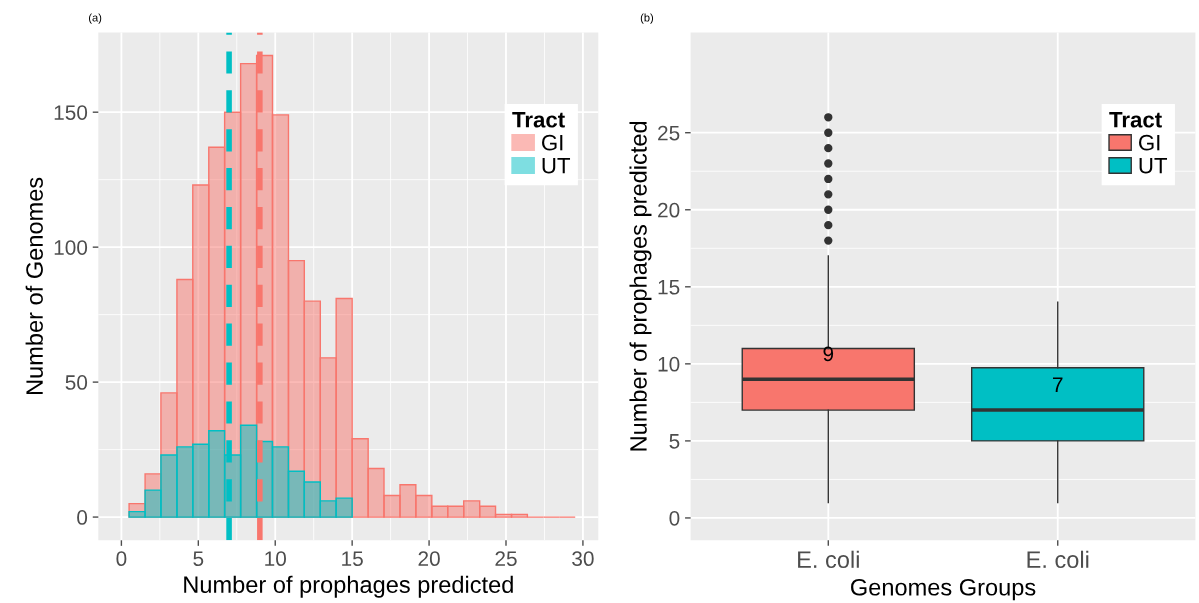 The width and height of the screenshot is (1199, 603). I want to click on chart-title: (a), so click(95, 18).